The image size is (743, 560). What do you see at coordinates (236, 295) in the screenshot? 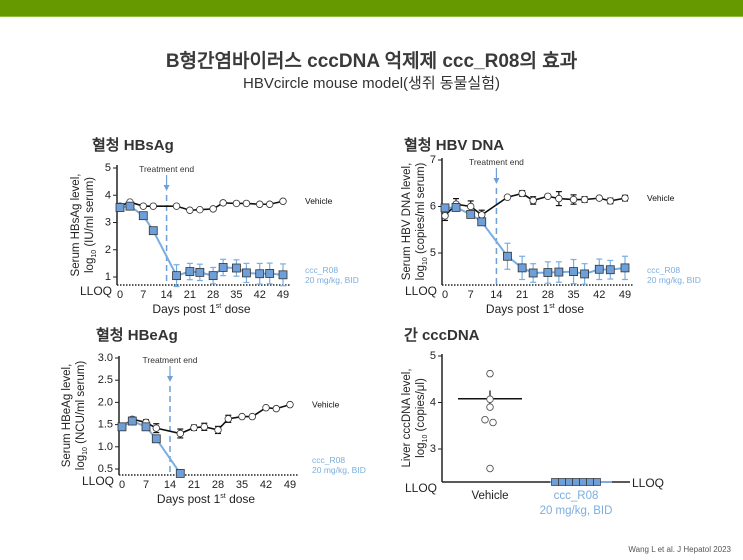
I see `x-tick-label: 35` at bounding box center [236, 295].